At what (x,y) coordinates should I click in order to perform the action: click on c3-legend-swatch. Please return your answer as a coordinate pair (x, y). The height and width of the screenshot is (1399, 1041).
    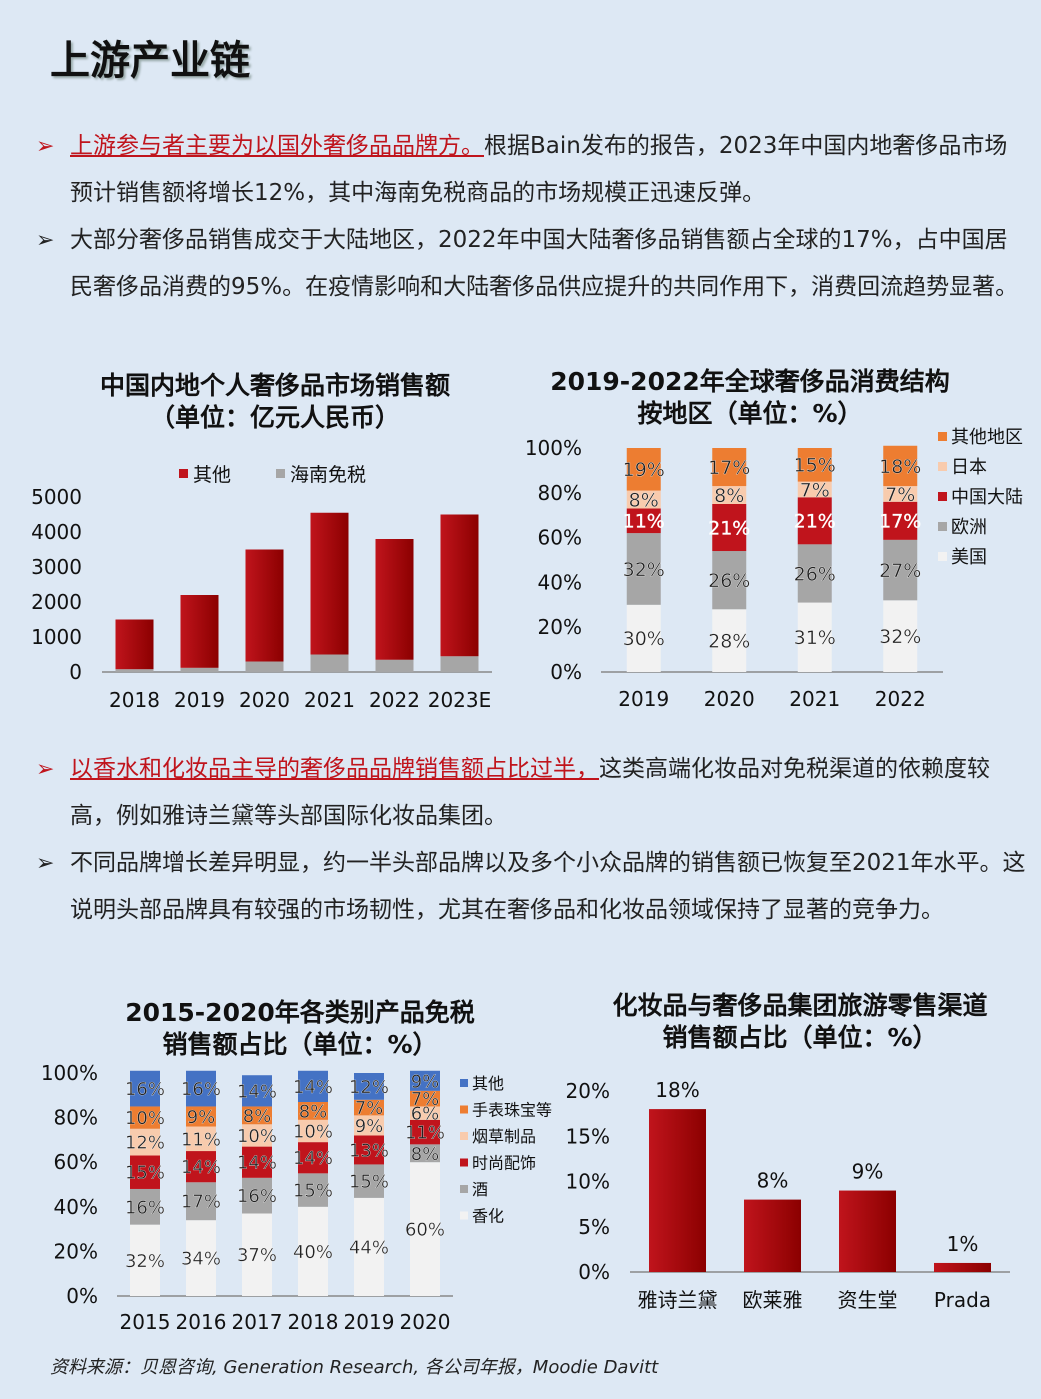
    Looking at the image, I should click on (464, 1215).